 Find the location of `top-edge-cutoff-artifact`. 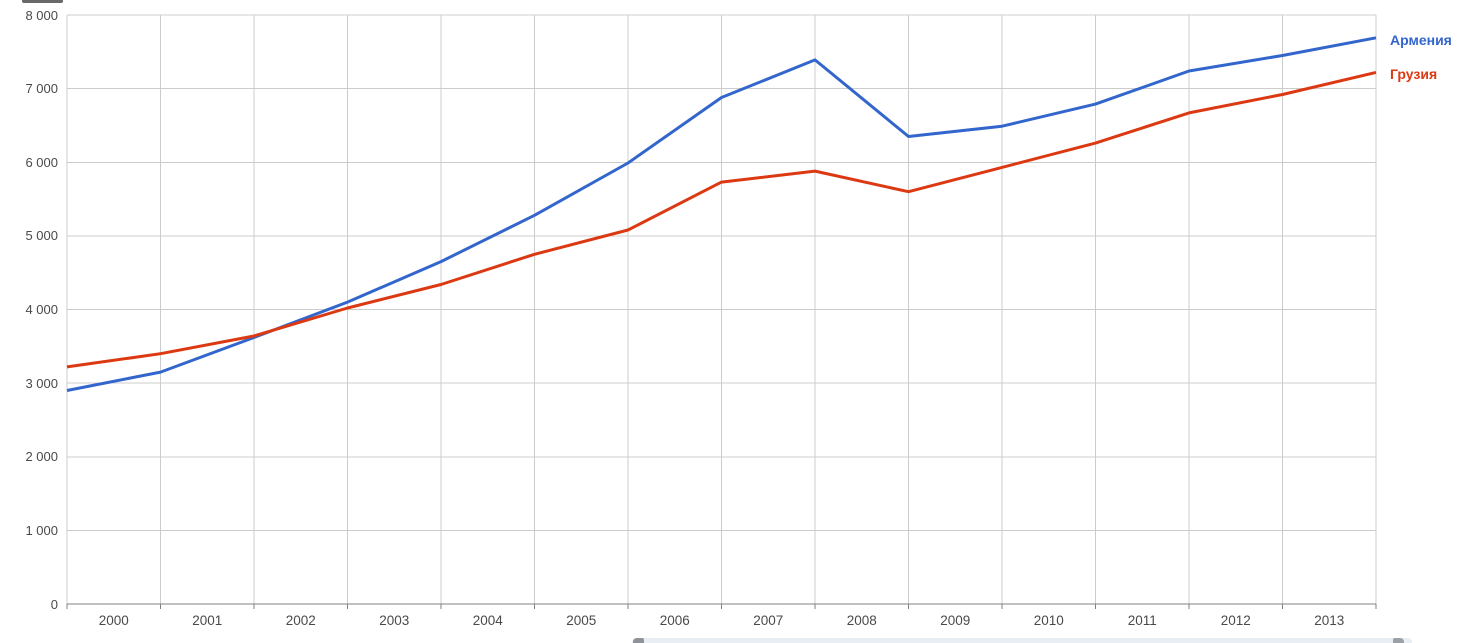

top-edge-cutoff-artifact is located at coordinates (42, 1).